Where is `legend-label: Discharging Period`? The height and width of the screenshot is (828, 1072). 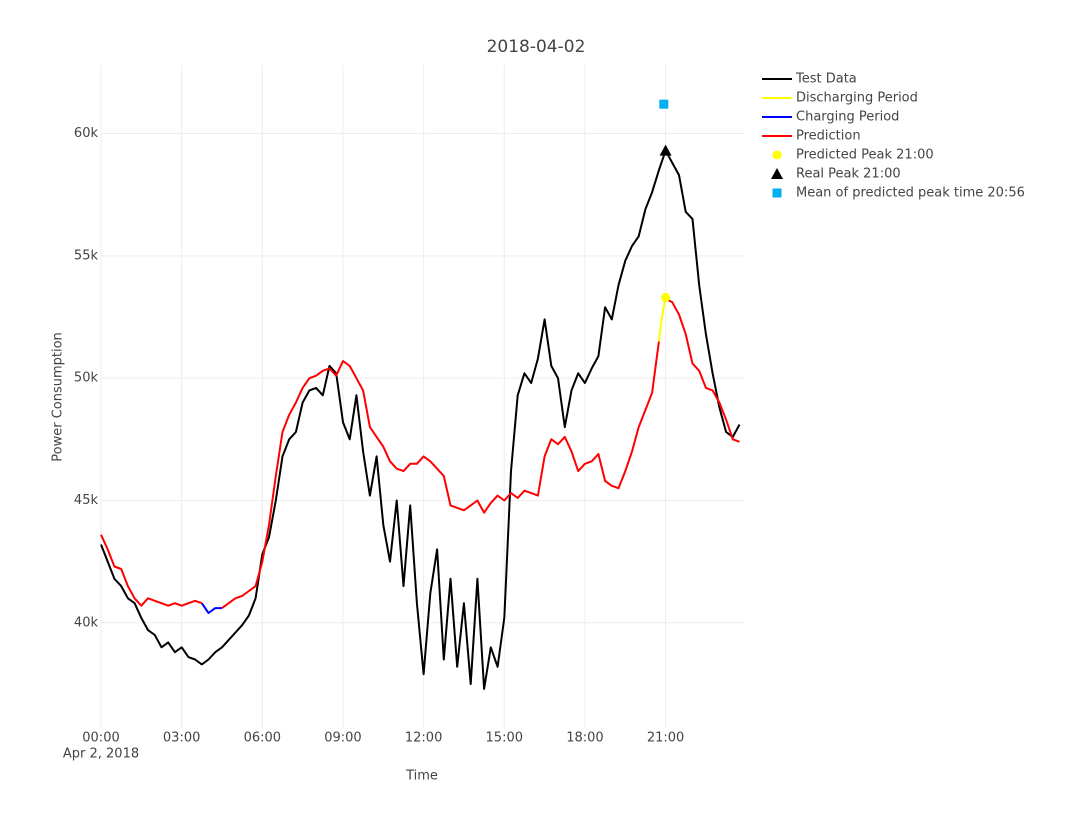 legend-label: Discharging Period is located at coordinates (857, 98).